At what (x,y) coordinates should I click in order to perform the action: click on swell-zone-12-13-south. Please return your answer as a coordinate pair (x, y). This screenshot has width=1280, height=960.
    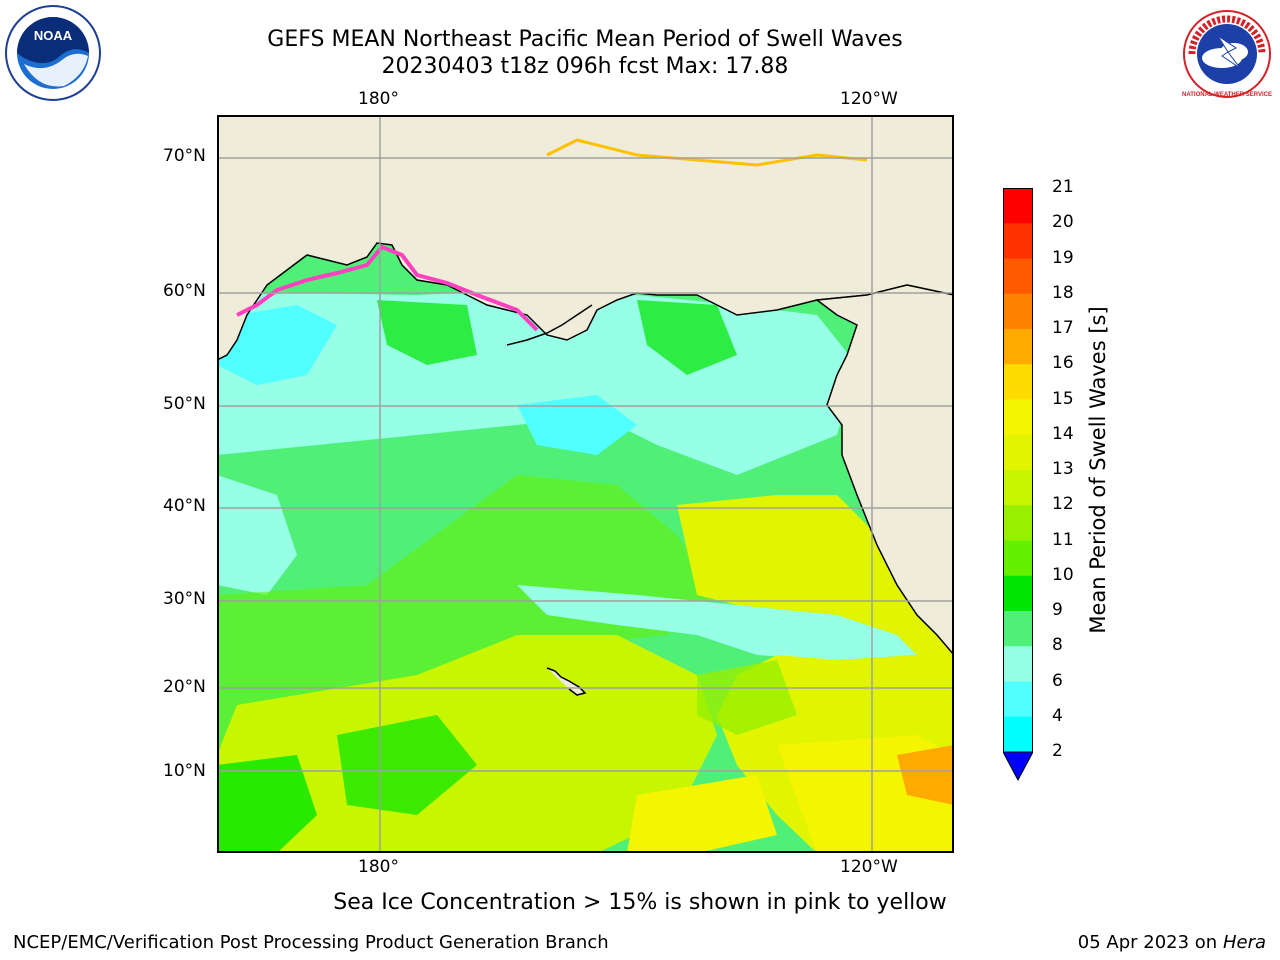
    Looking at the image, I should click on (467, 744).